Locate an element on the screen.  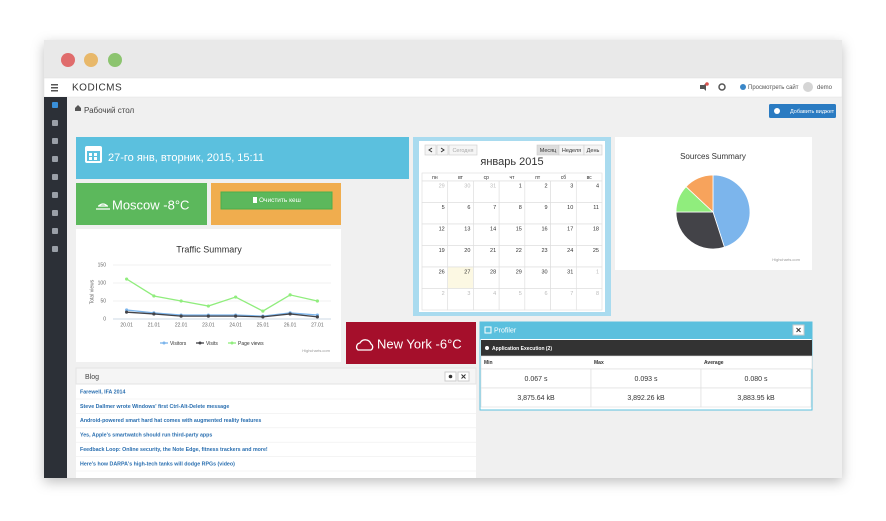
view-button: День is located at coordinates (593, 151).